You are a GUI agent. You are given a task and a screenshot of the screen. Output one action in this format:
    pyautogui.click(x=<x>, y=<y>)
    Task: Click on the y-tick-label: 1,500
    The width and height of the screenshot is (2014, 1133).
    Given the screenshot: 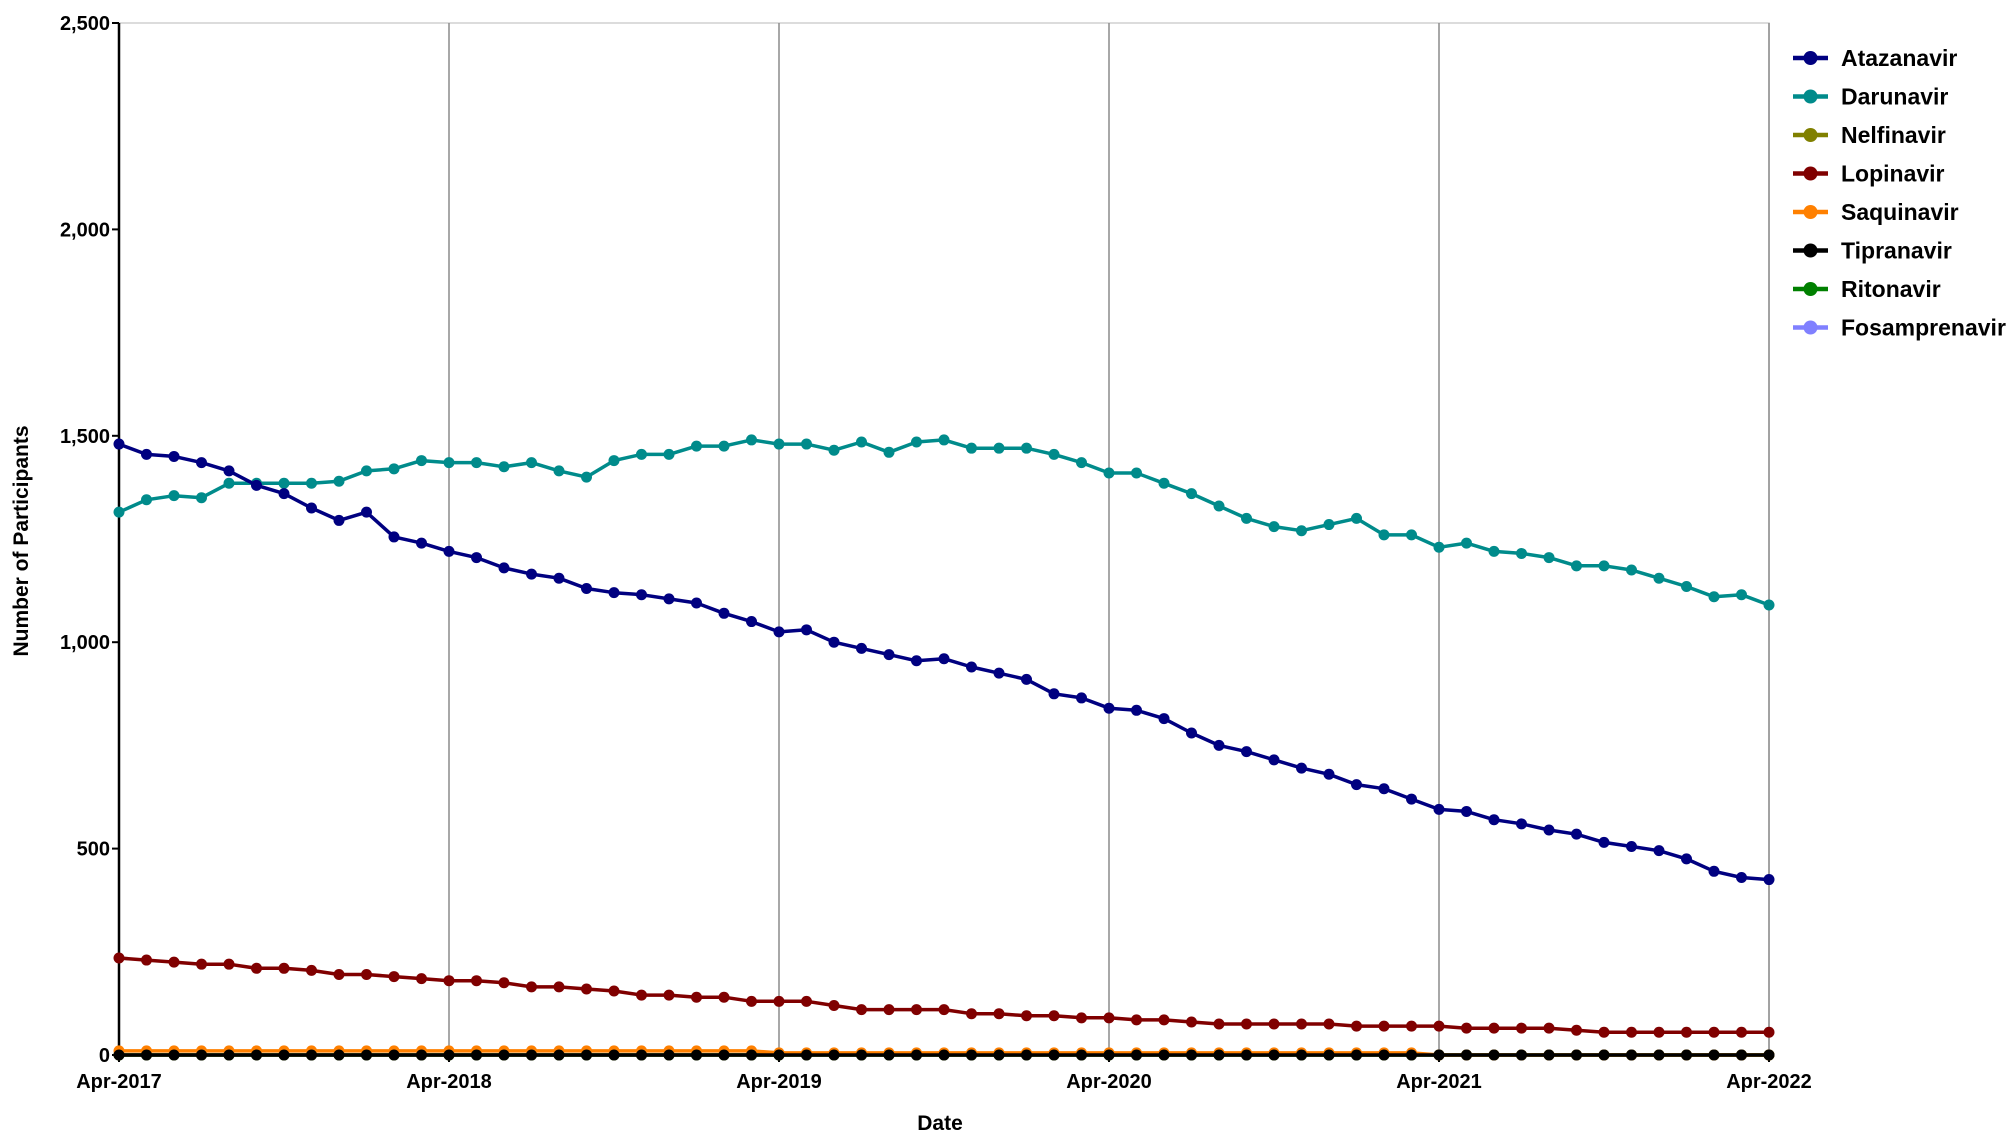 What is the action you would take?
    pyautogui.click(x=85, y=437)
    